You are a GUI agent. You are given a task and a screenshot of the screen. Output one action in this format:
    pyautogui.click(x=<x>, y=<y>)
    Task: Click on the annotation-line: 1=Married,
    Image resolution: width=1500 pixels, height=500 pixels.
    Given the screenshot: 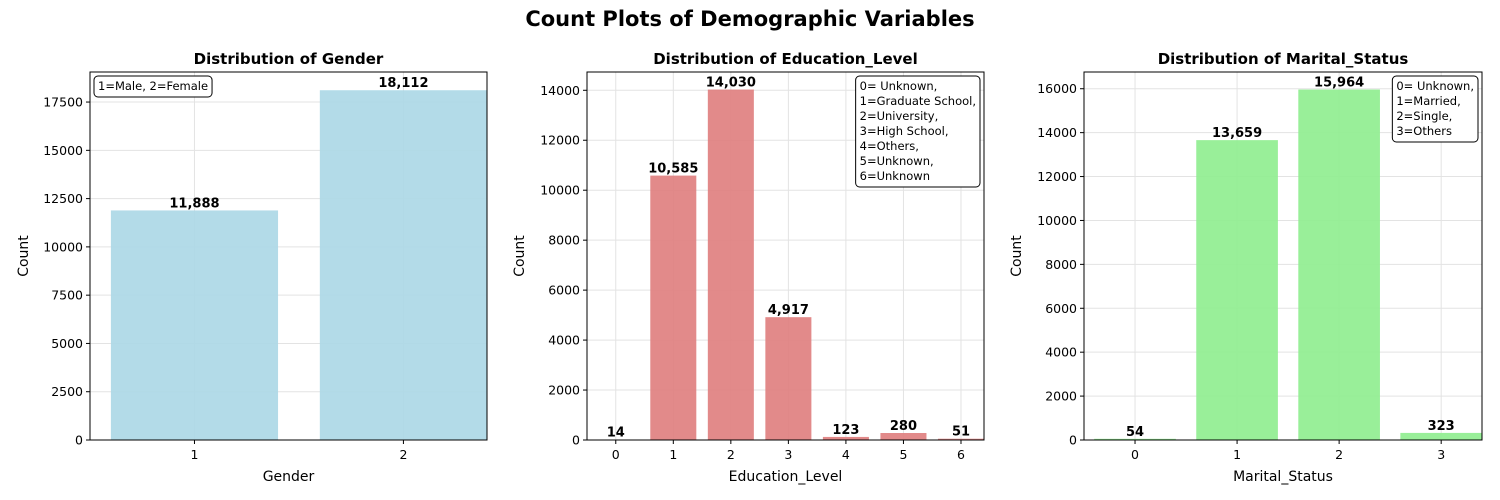 What is the action you would take?
    pyautogui.click(x=1428, y=101)
    